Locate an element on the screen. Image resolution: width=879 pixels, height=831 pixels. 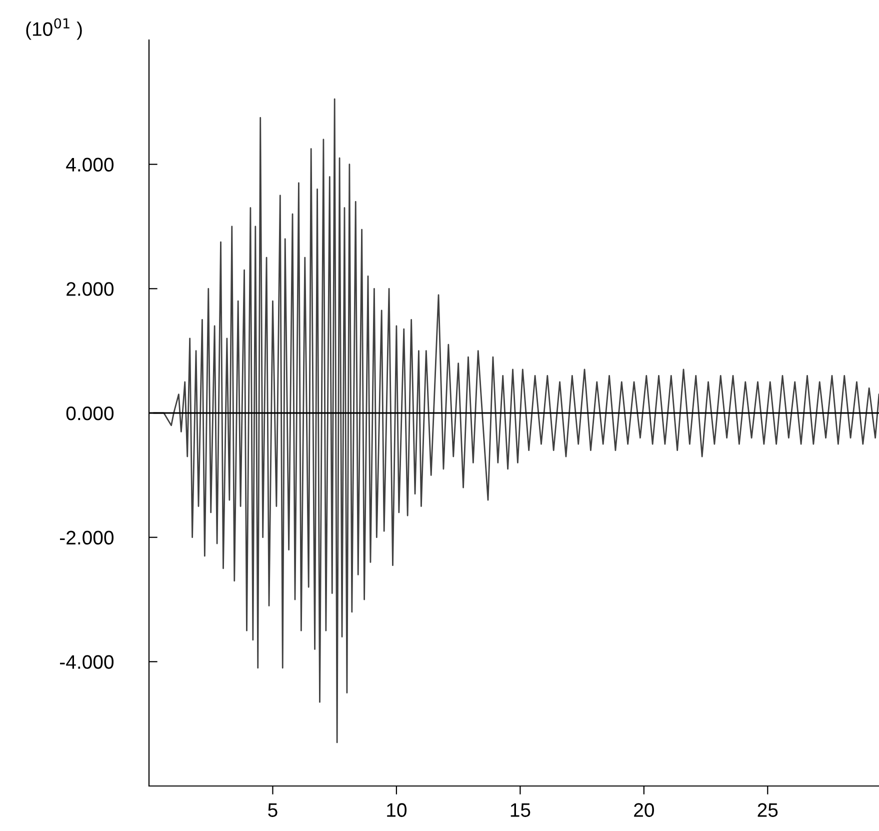
x-tick-label: 20 is located at coordinates (644, 810).